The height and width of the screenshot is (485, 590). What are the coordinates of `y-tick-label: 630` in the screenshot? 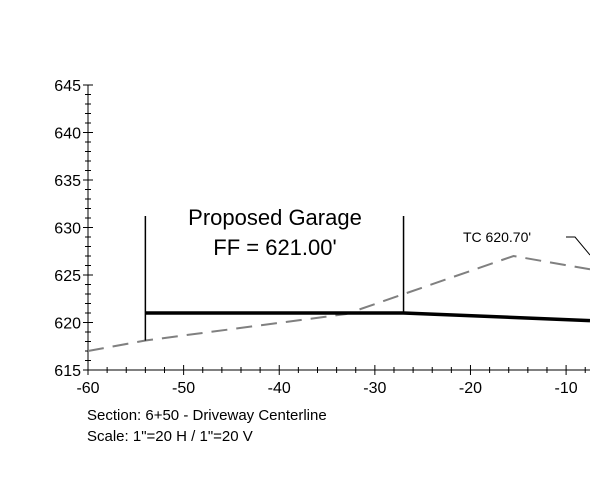 It's located at (67, 229).